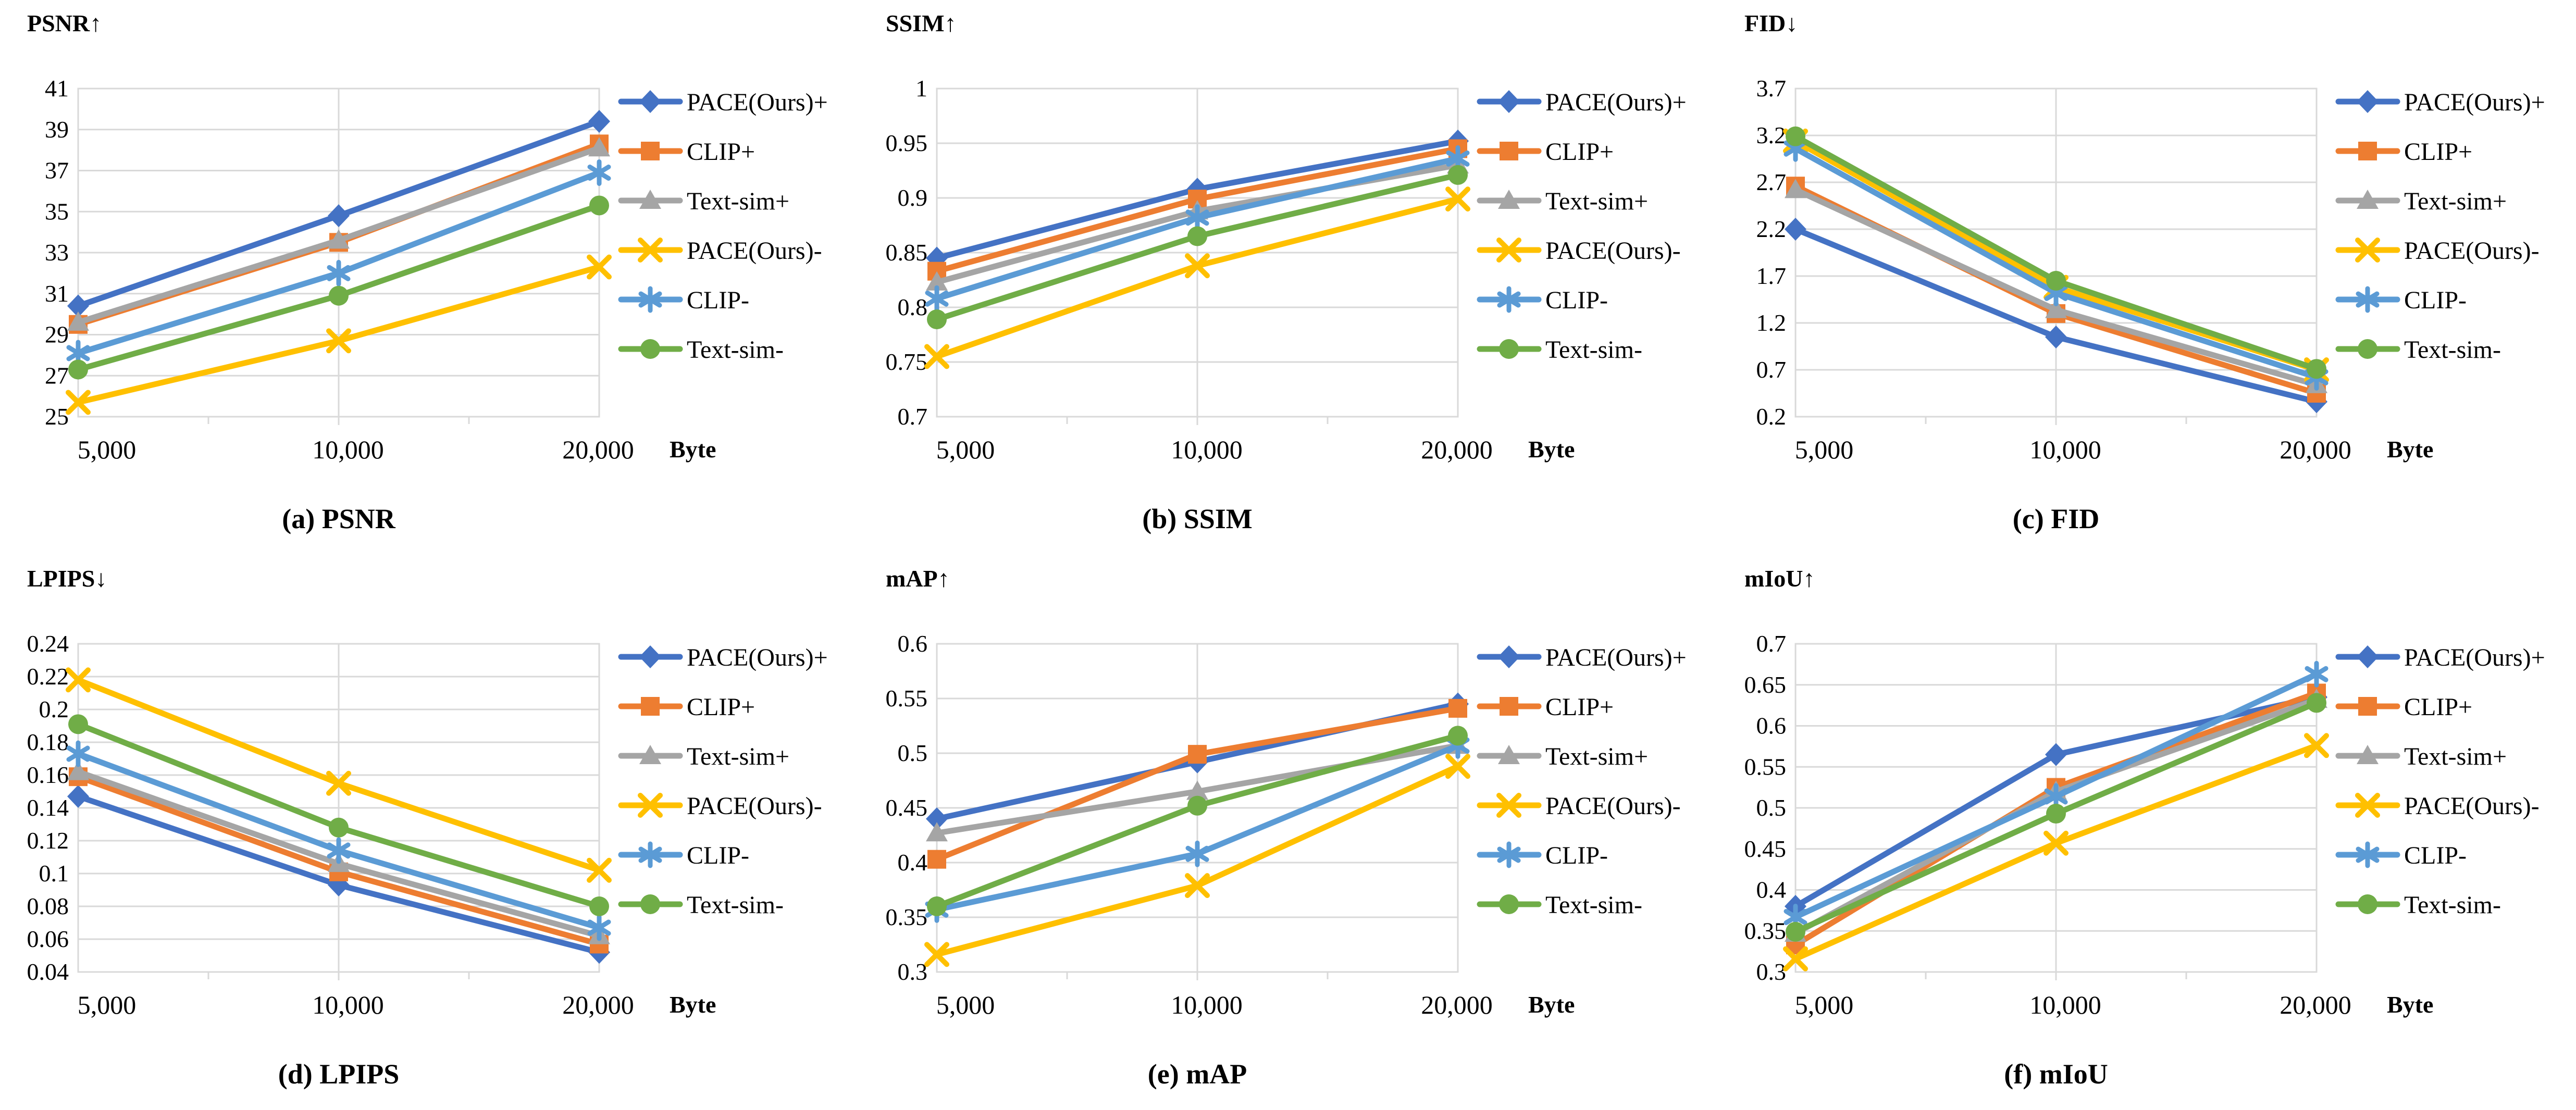 The width and height of the screenshot is (2576, 1110). What do you see at coordinates (1766, 848) in the screenshot?
I see `y-tick-label: 0.45` at bounding box center [1766, 848].